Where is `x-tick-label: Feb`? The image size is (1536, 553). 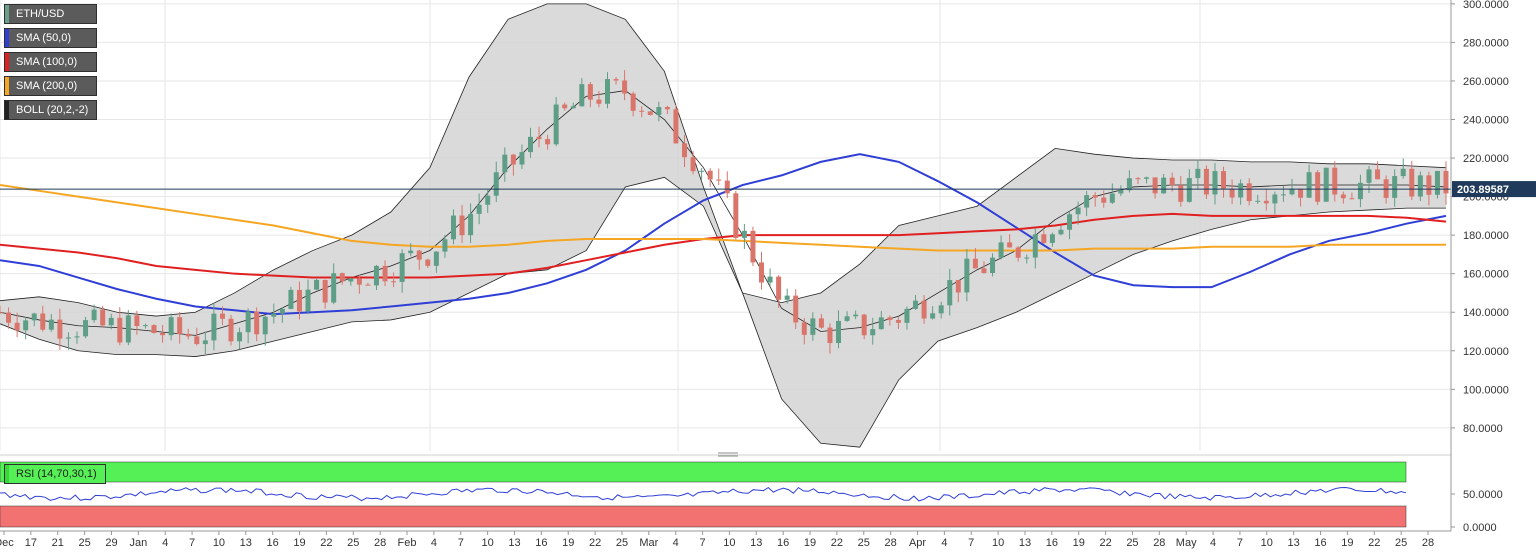 x-tick-label: Feb is located at coordinates (407, 543).